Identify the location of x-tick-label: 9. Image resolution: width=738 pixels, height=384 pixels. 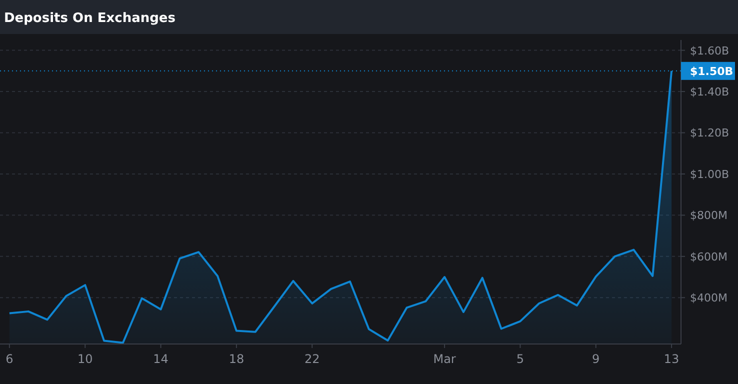
(596, 359).